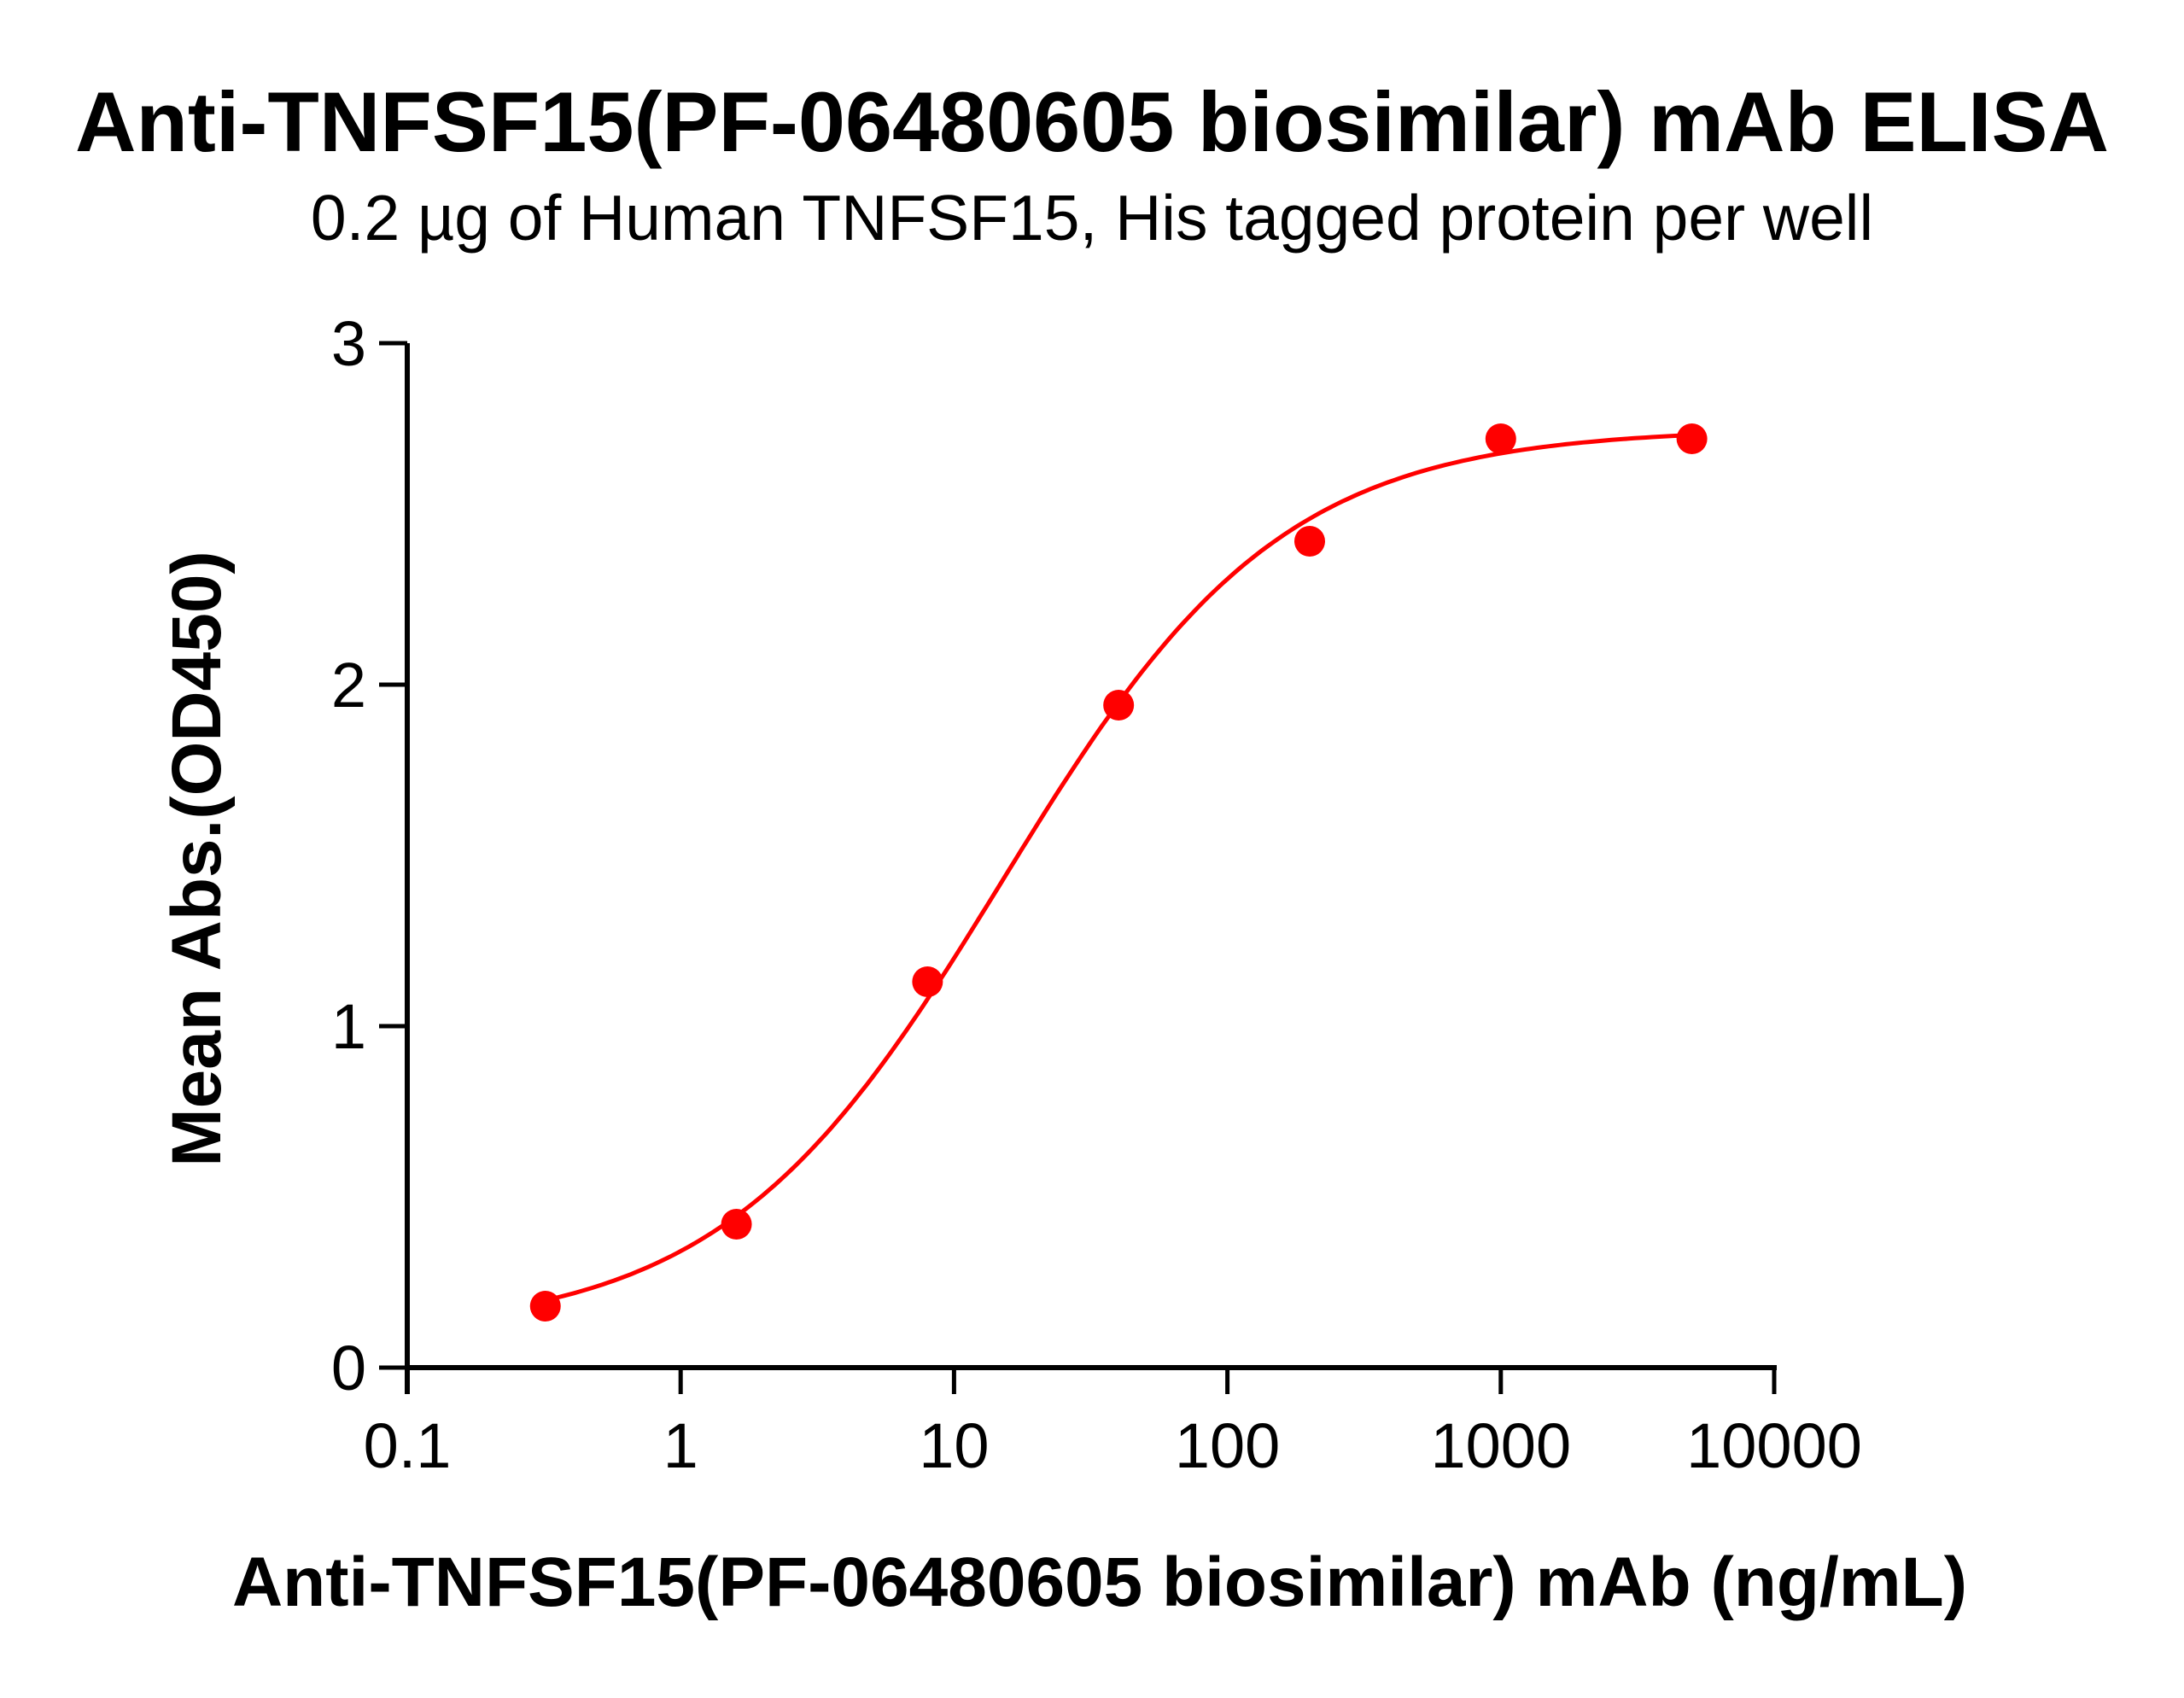 This screenshot has height=1698, width=2184. What do you see at coordinates (954, 1445) in the screenshot?
I see `x-tick-label: 10` at bounding box center [954, 1445].